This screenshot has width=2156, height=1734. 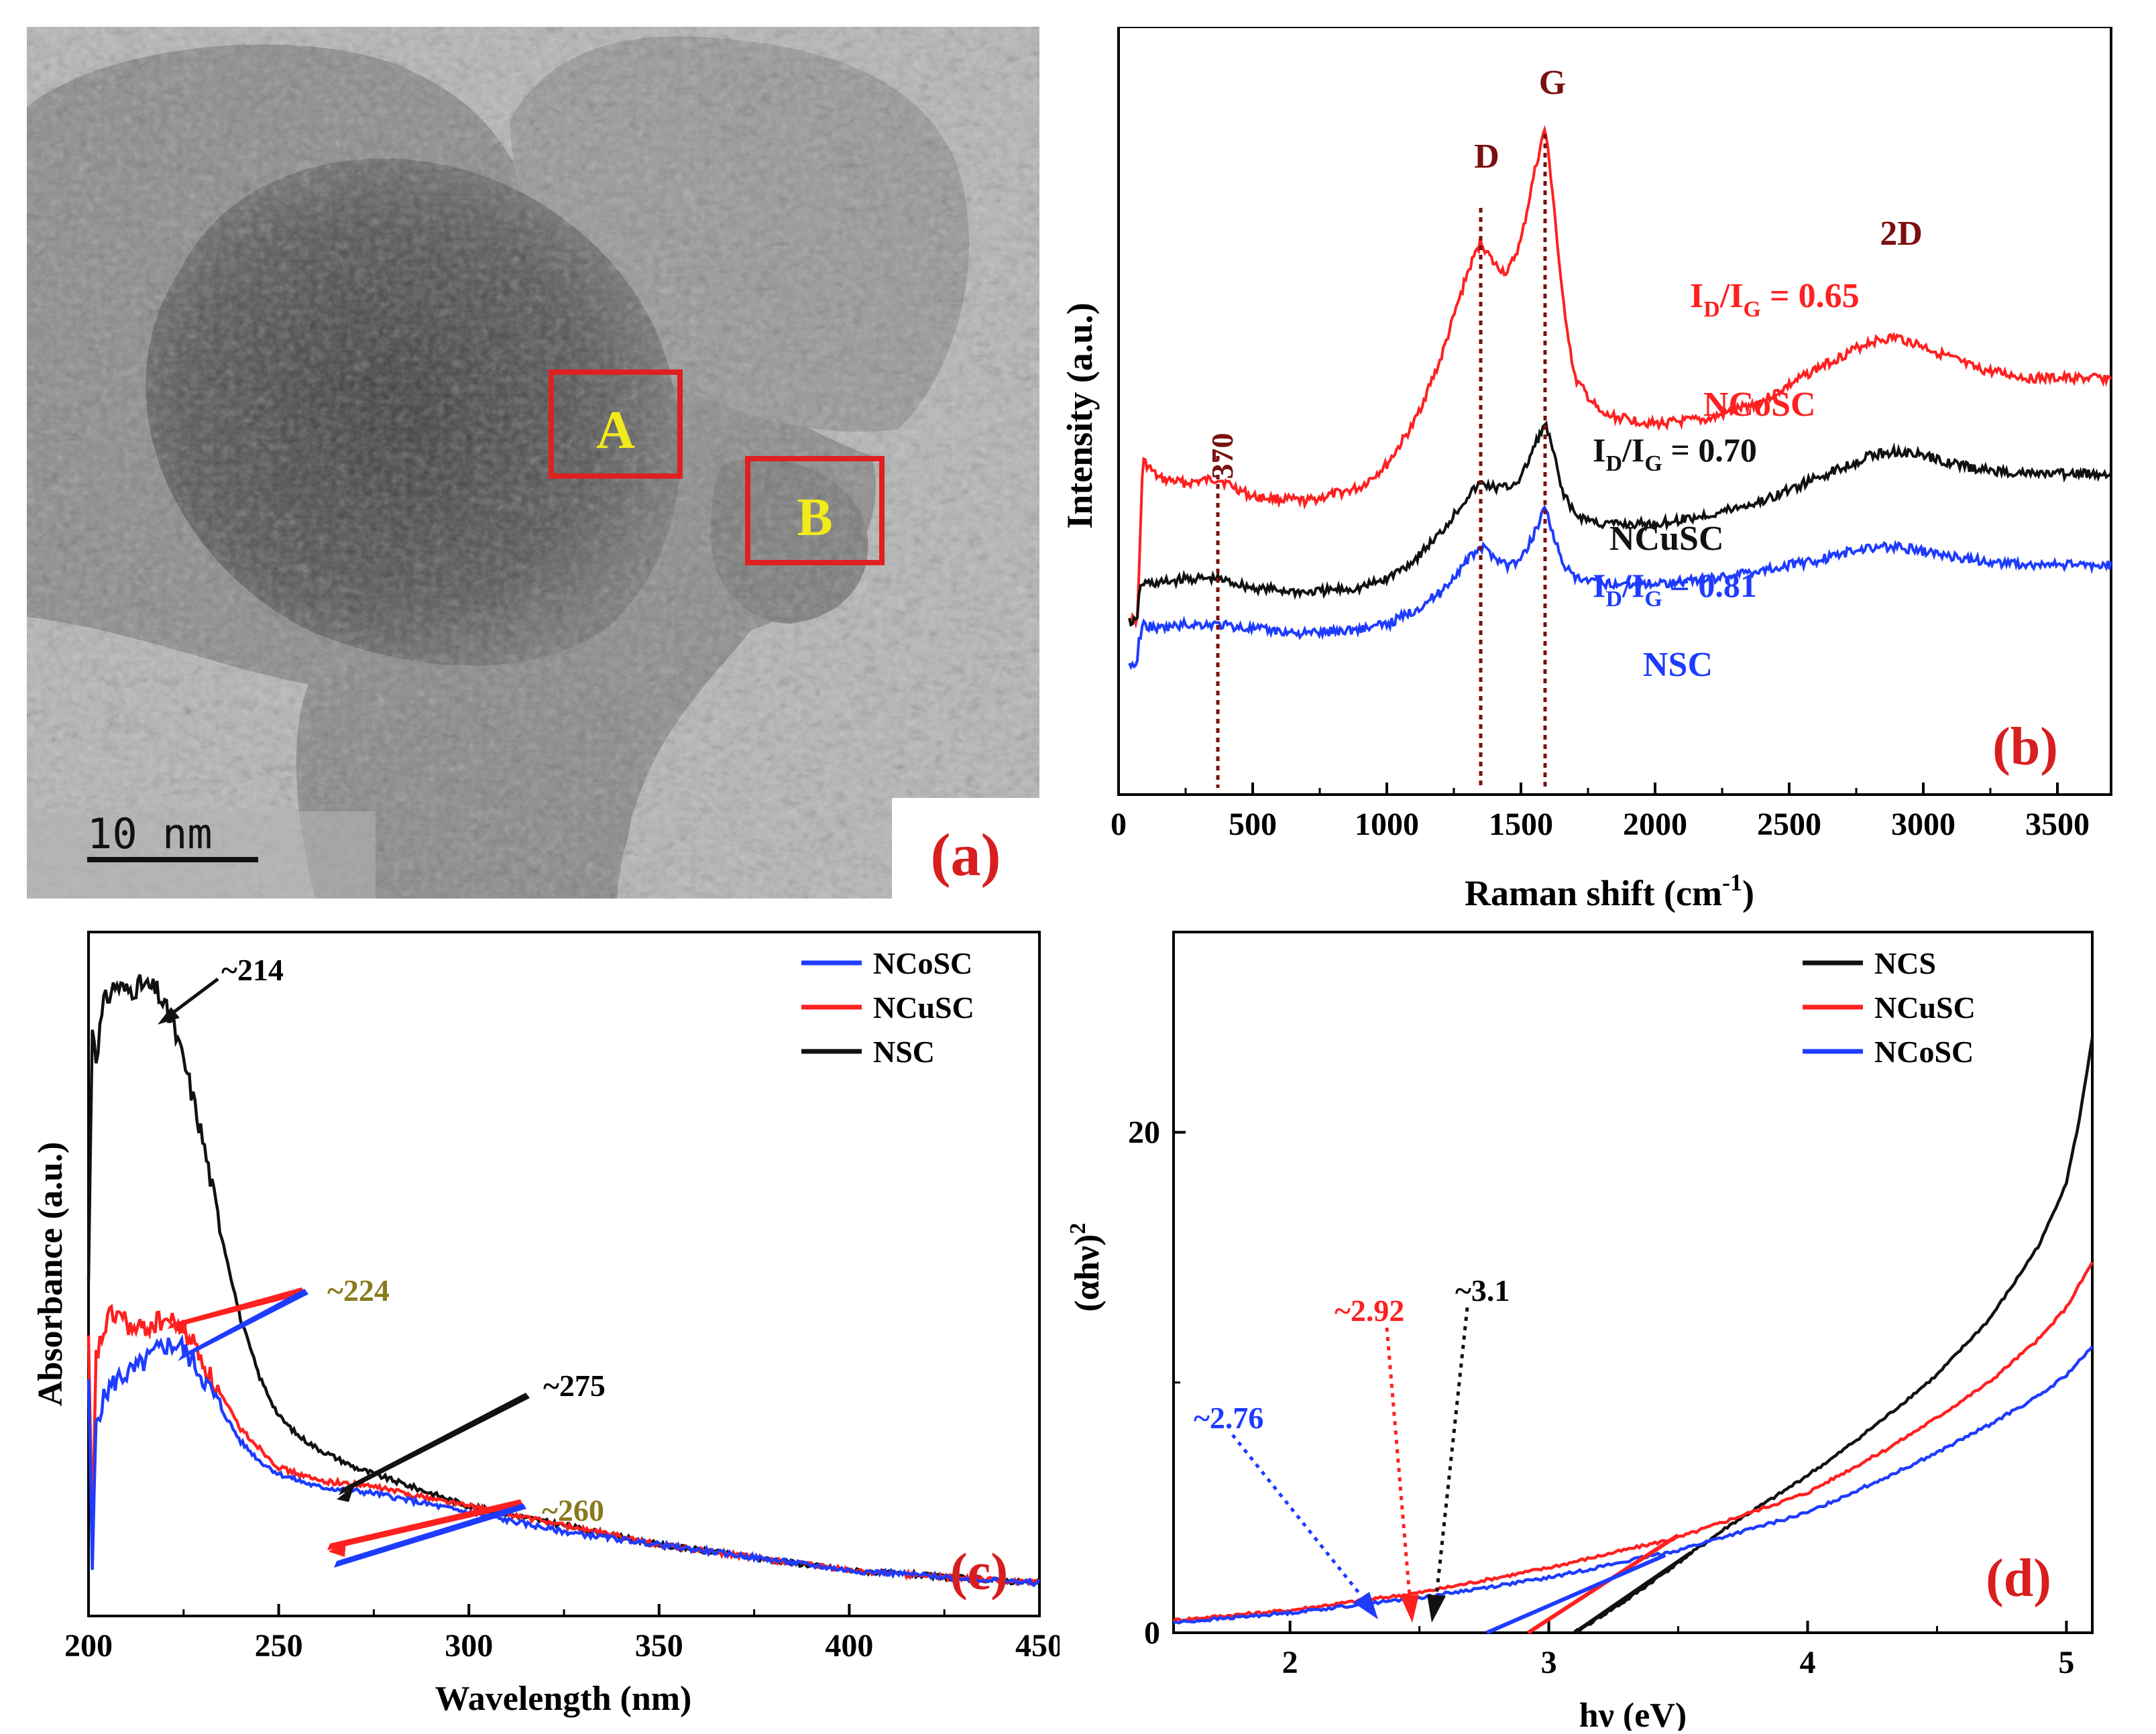 I want to click on x-tick-label-b: 3000, so click(x=1923, y=824).